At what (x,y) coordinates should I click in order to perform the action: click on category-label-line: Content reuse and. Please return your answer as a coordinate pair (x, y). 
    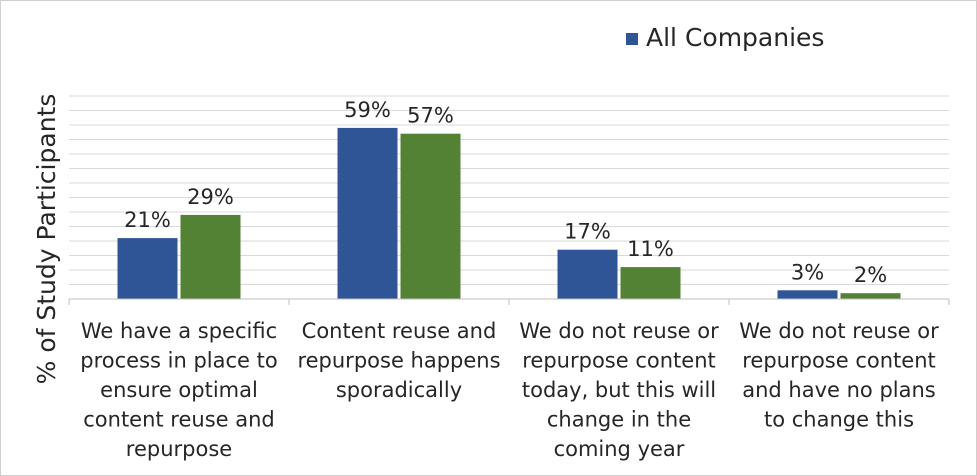
    Looking at the image, I should click on (399, 331).